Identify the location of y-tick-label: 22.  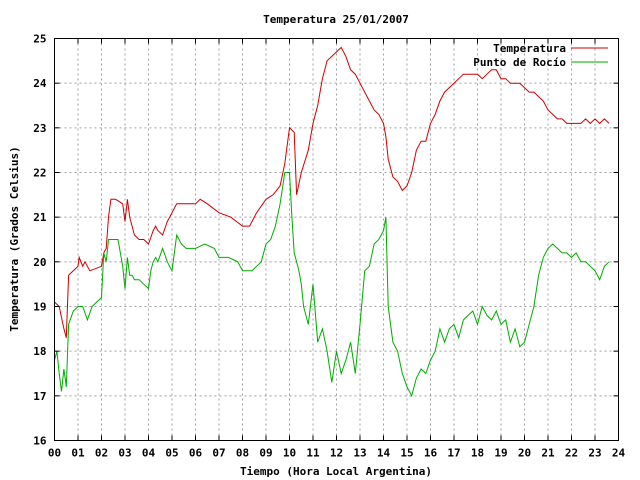
(39, 173).